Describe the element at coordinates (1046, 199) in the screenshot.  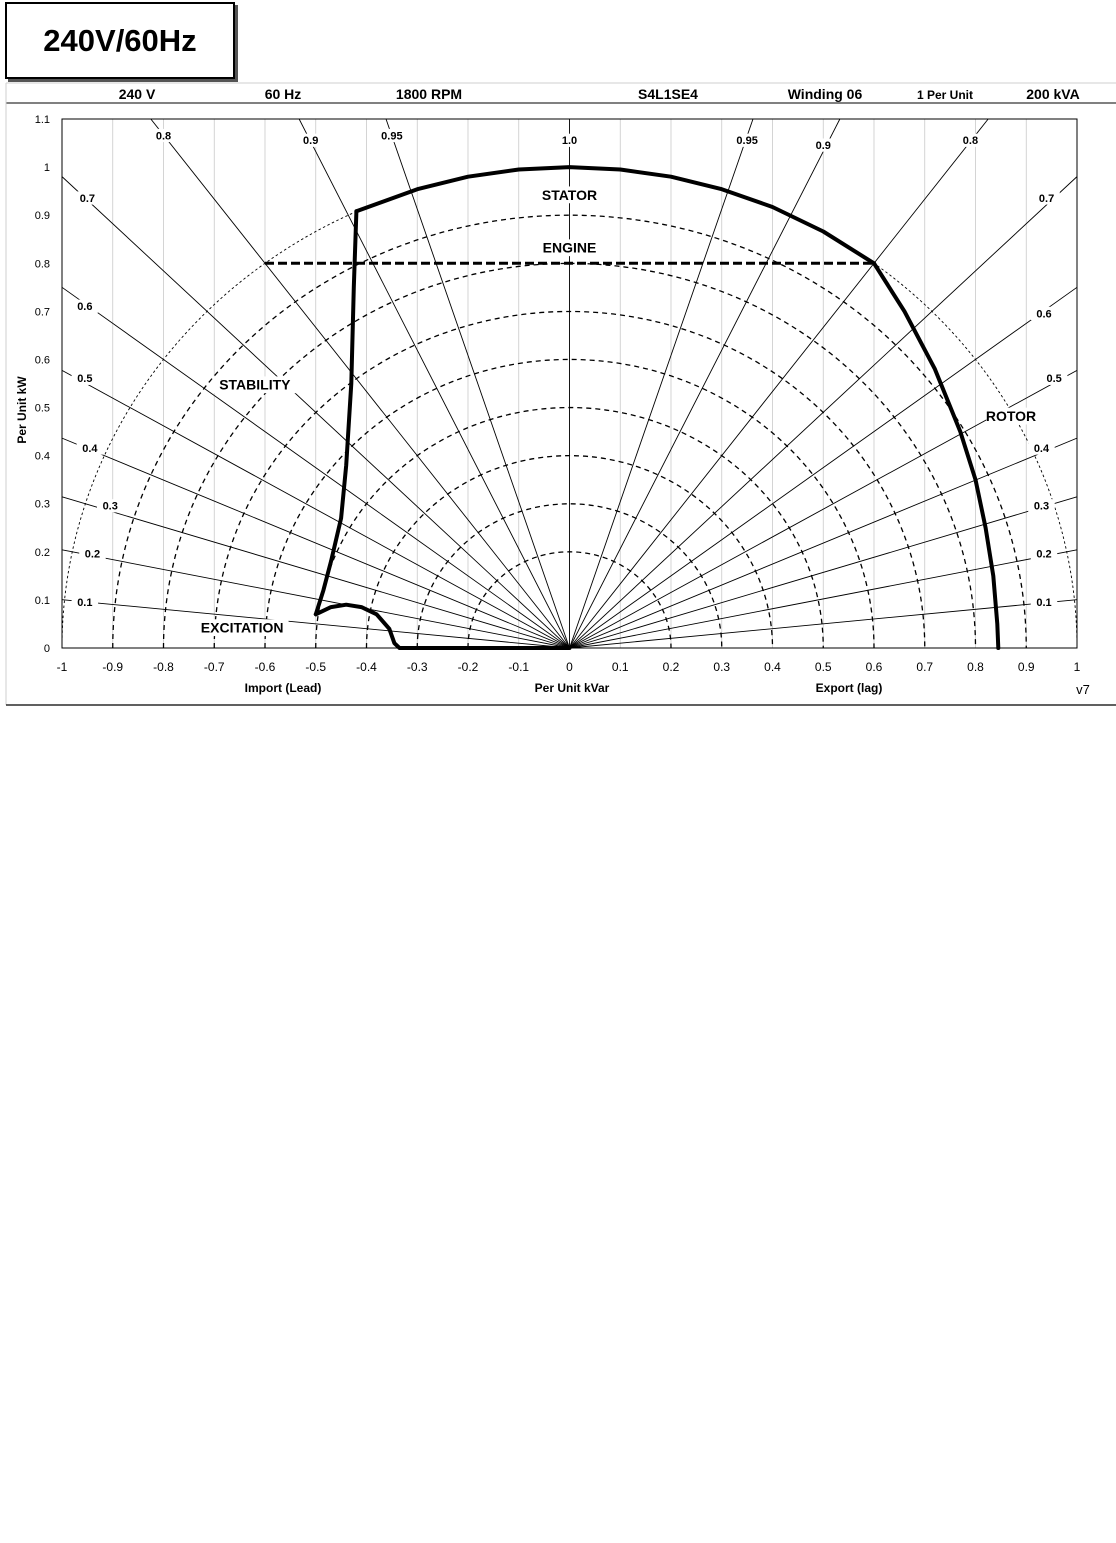
I see `pf-label: 0.7` at that location.